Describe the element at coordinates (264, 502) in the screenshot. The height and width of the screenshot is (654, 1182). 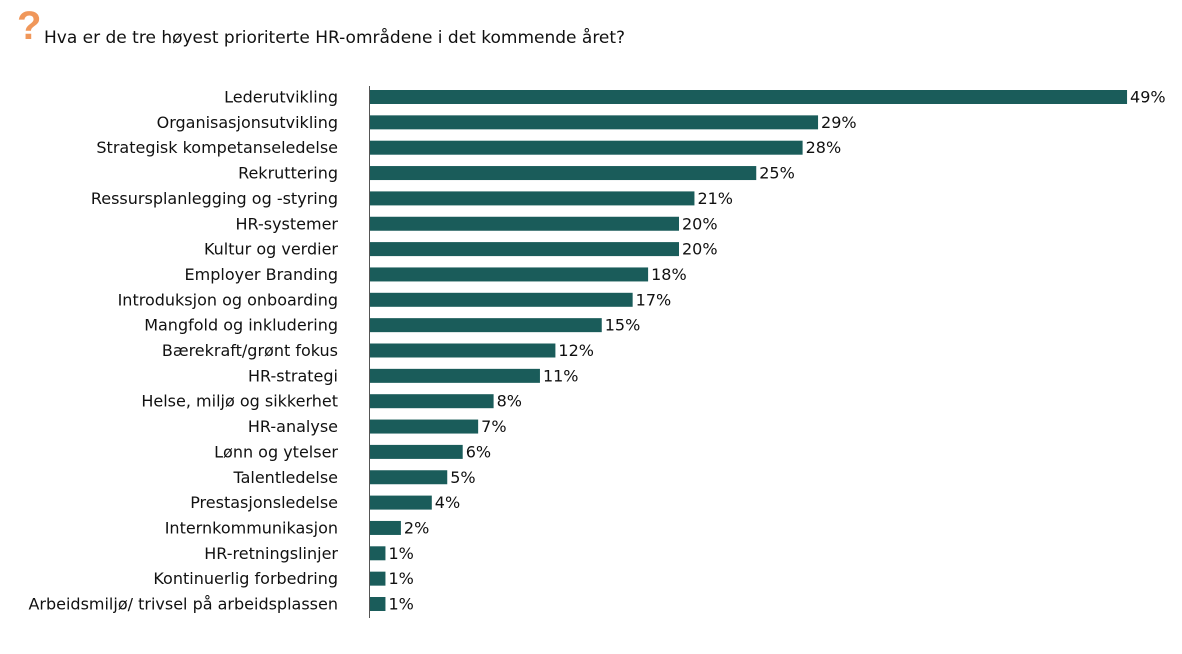
I see `category-label: Prestasjonsledelse` at that location.